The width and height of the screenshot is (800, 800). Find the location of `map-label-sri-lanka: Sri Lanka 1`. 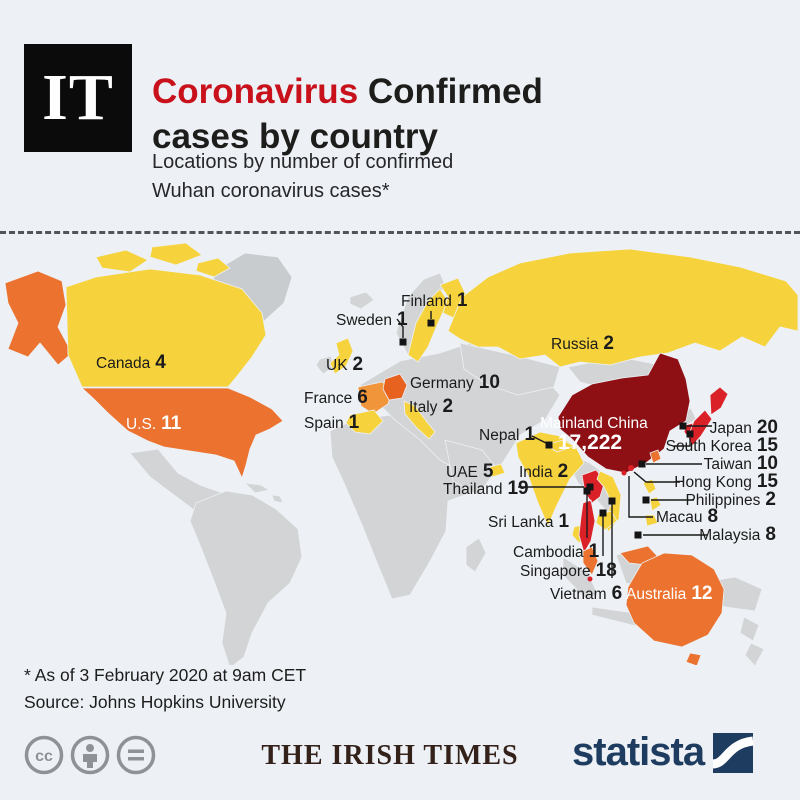

map-label-sri-lanka: Sri Lanka 1 is located at coordinates (529, 521).